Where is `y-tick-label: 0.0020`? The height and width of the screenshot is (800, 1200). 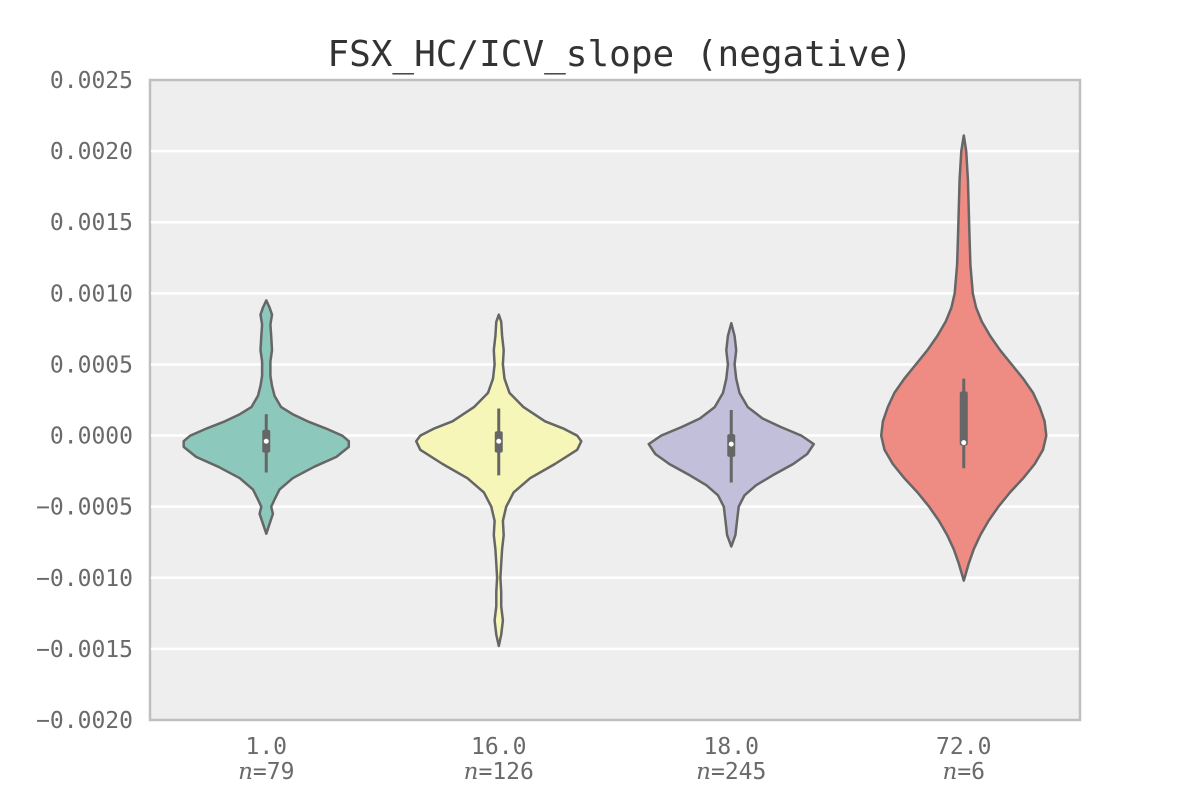
y-tick-label: 0.0020 is located at coordinates (91, 152).